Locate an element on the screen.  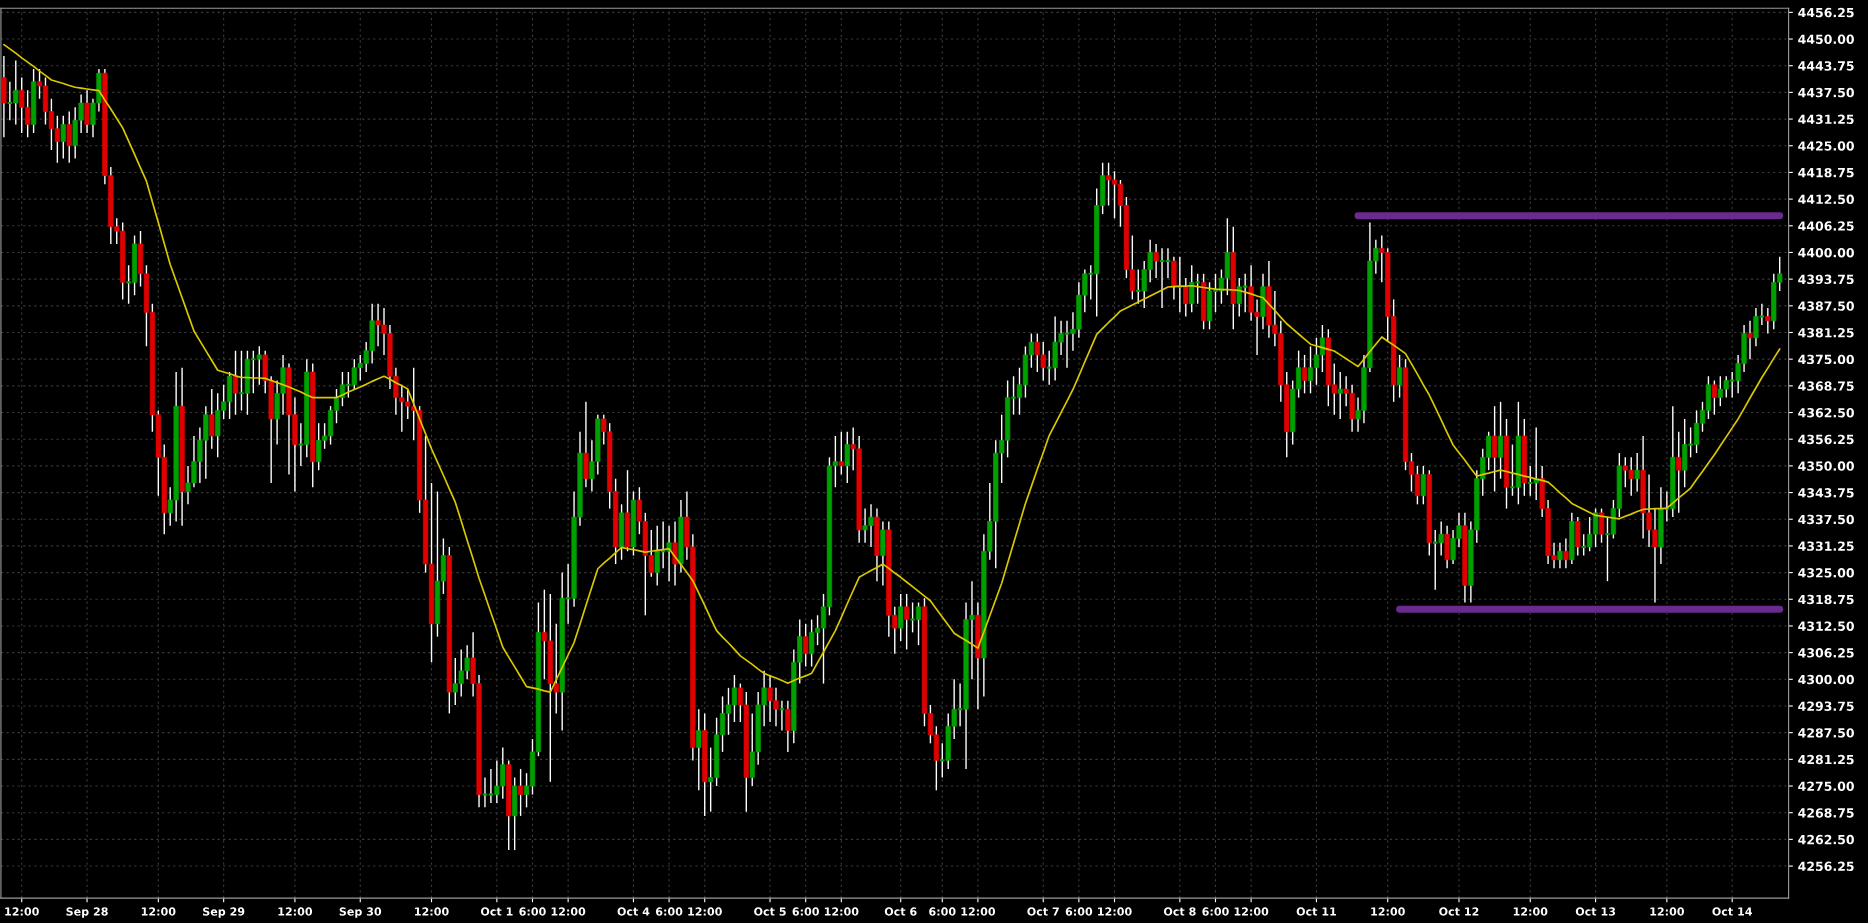
y-tick-label: 4331.25 is located at coordinates (1826, 546).